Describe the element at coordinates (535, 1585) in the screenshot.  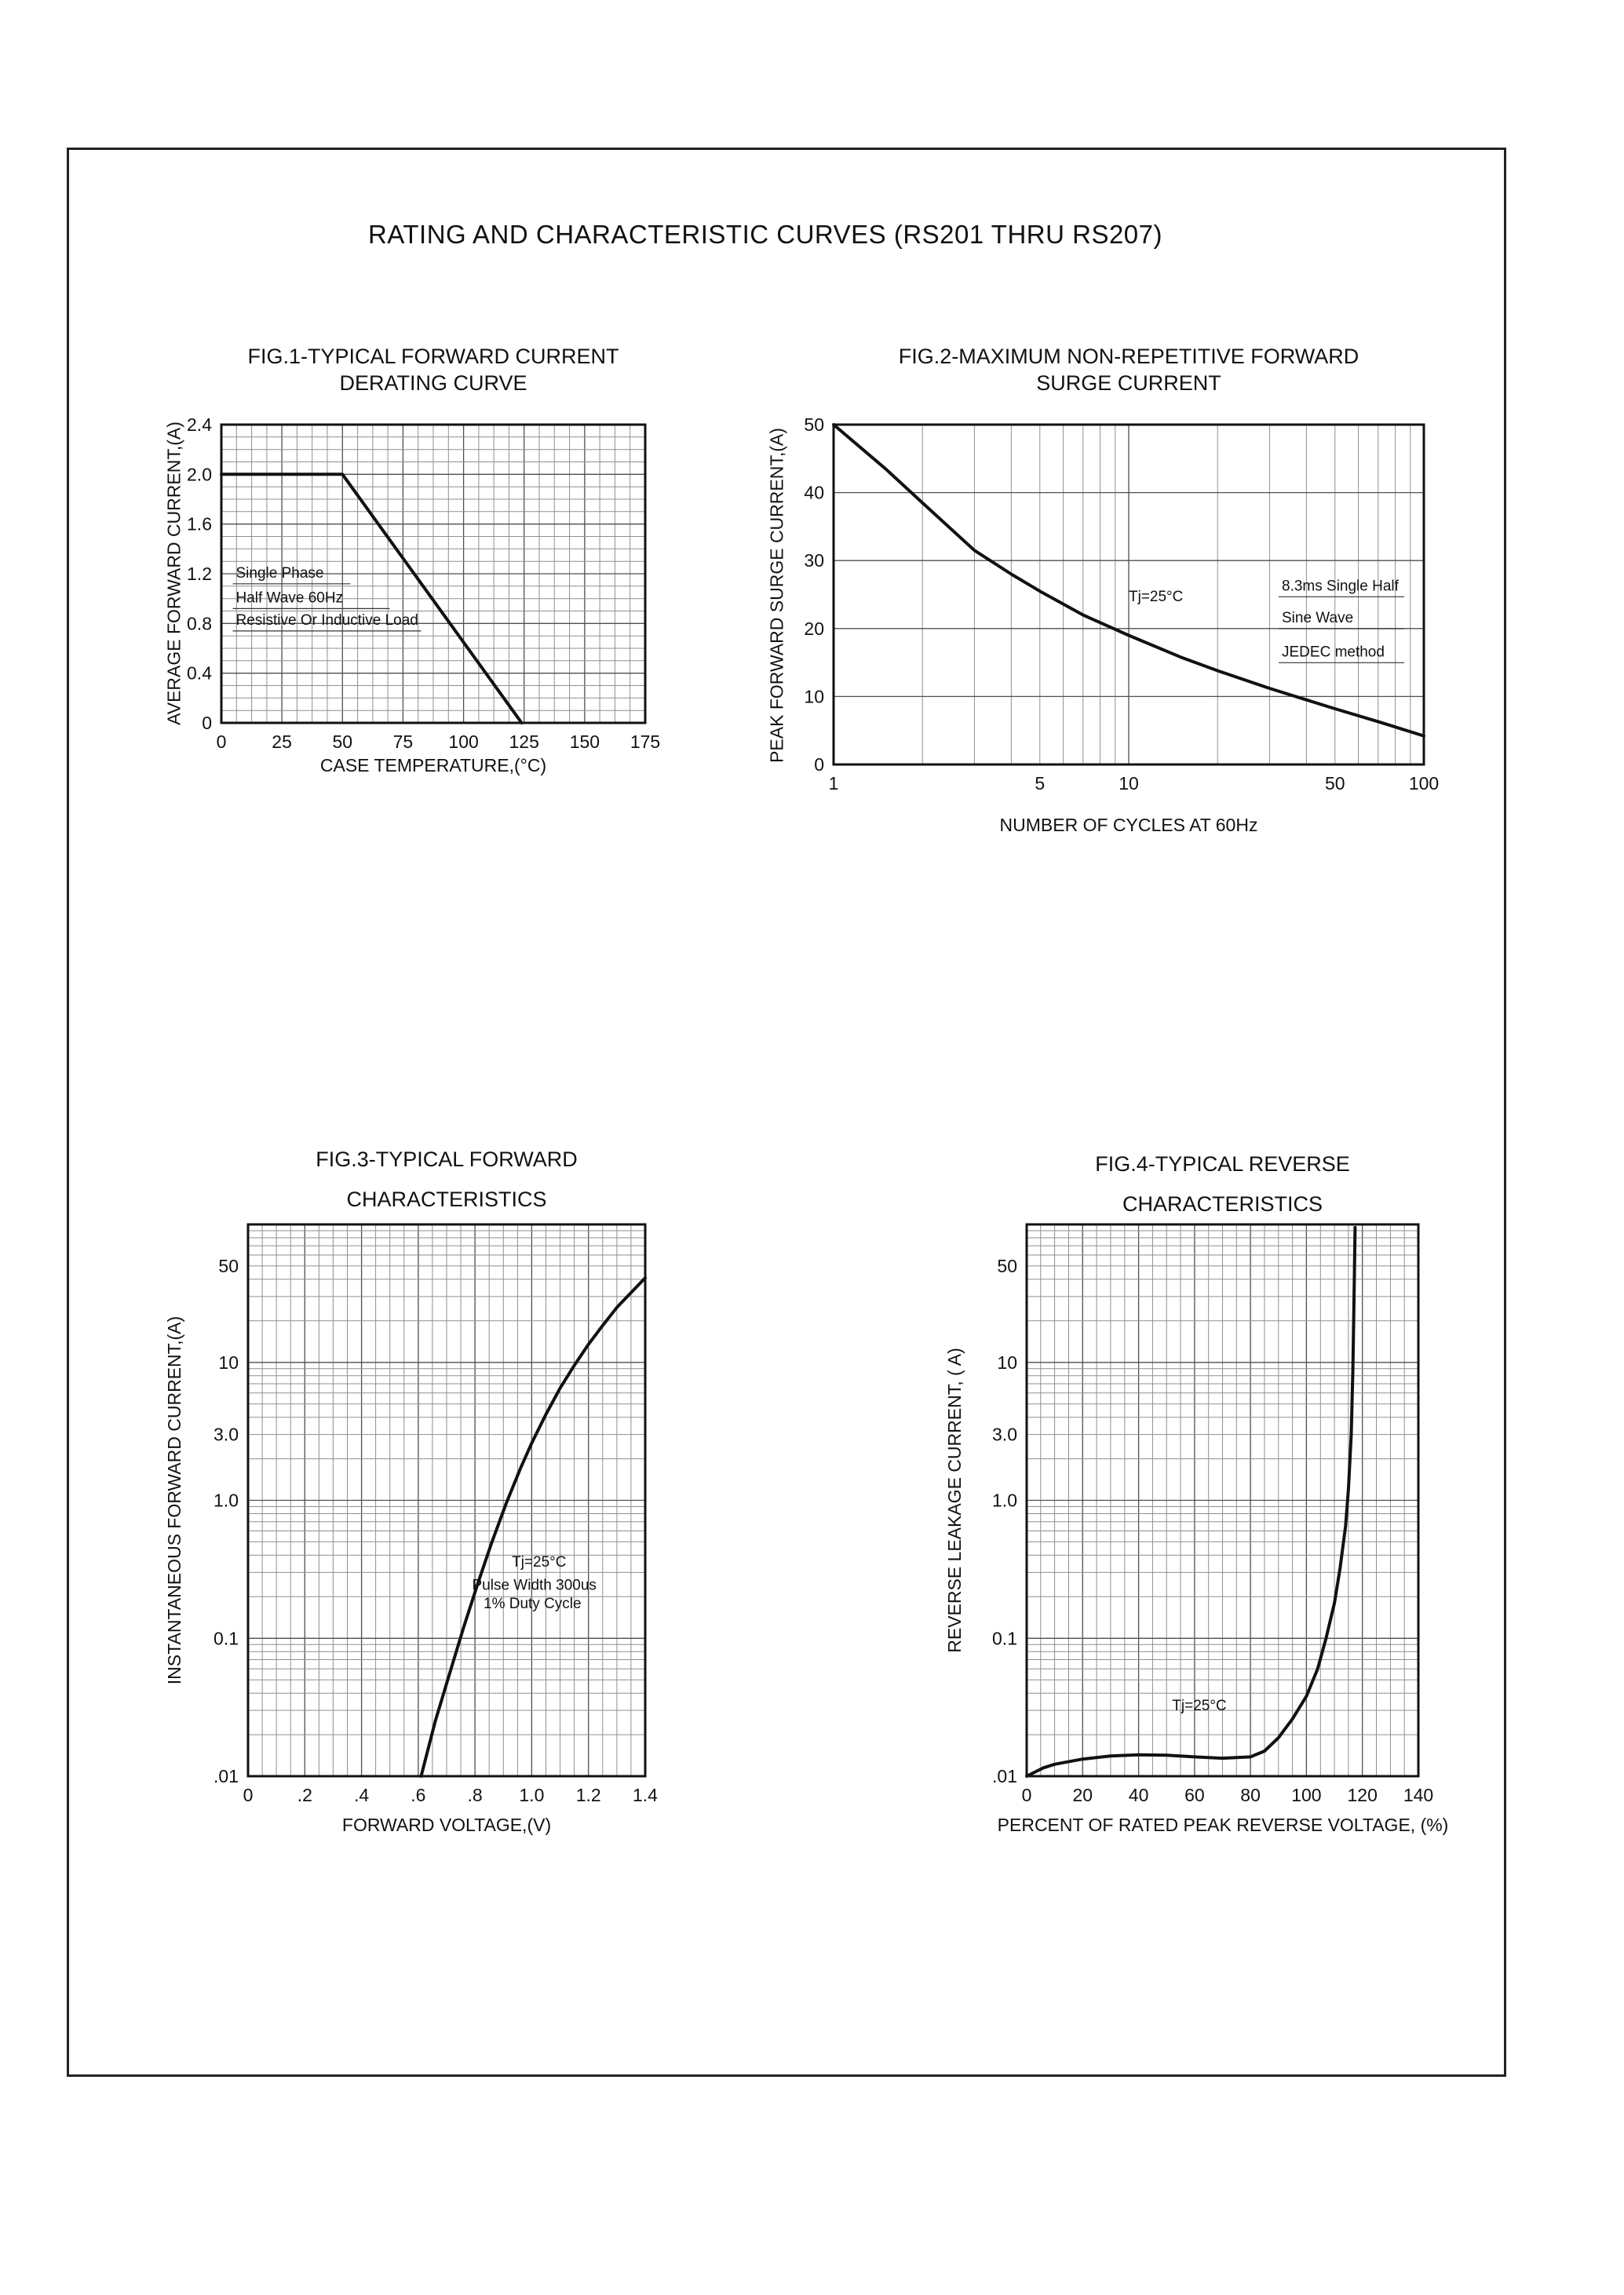
I see `fig3-annotation-1: Pulse Width 300us` at that location.